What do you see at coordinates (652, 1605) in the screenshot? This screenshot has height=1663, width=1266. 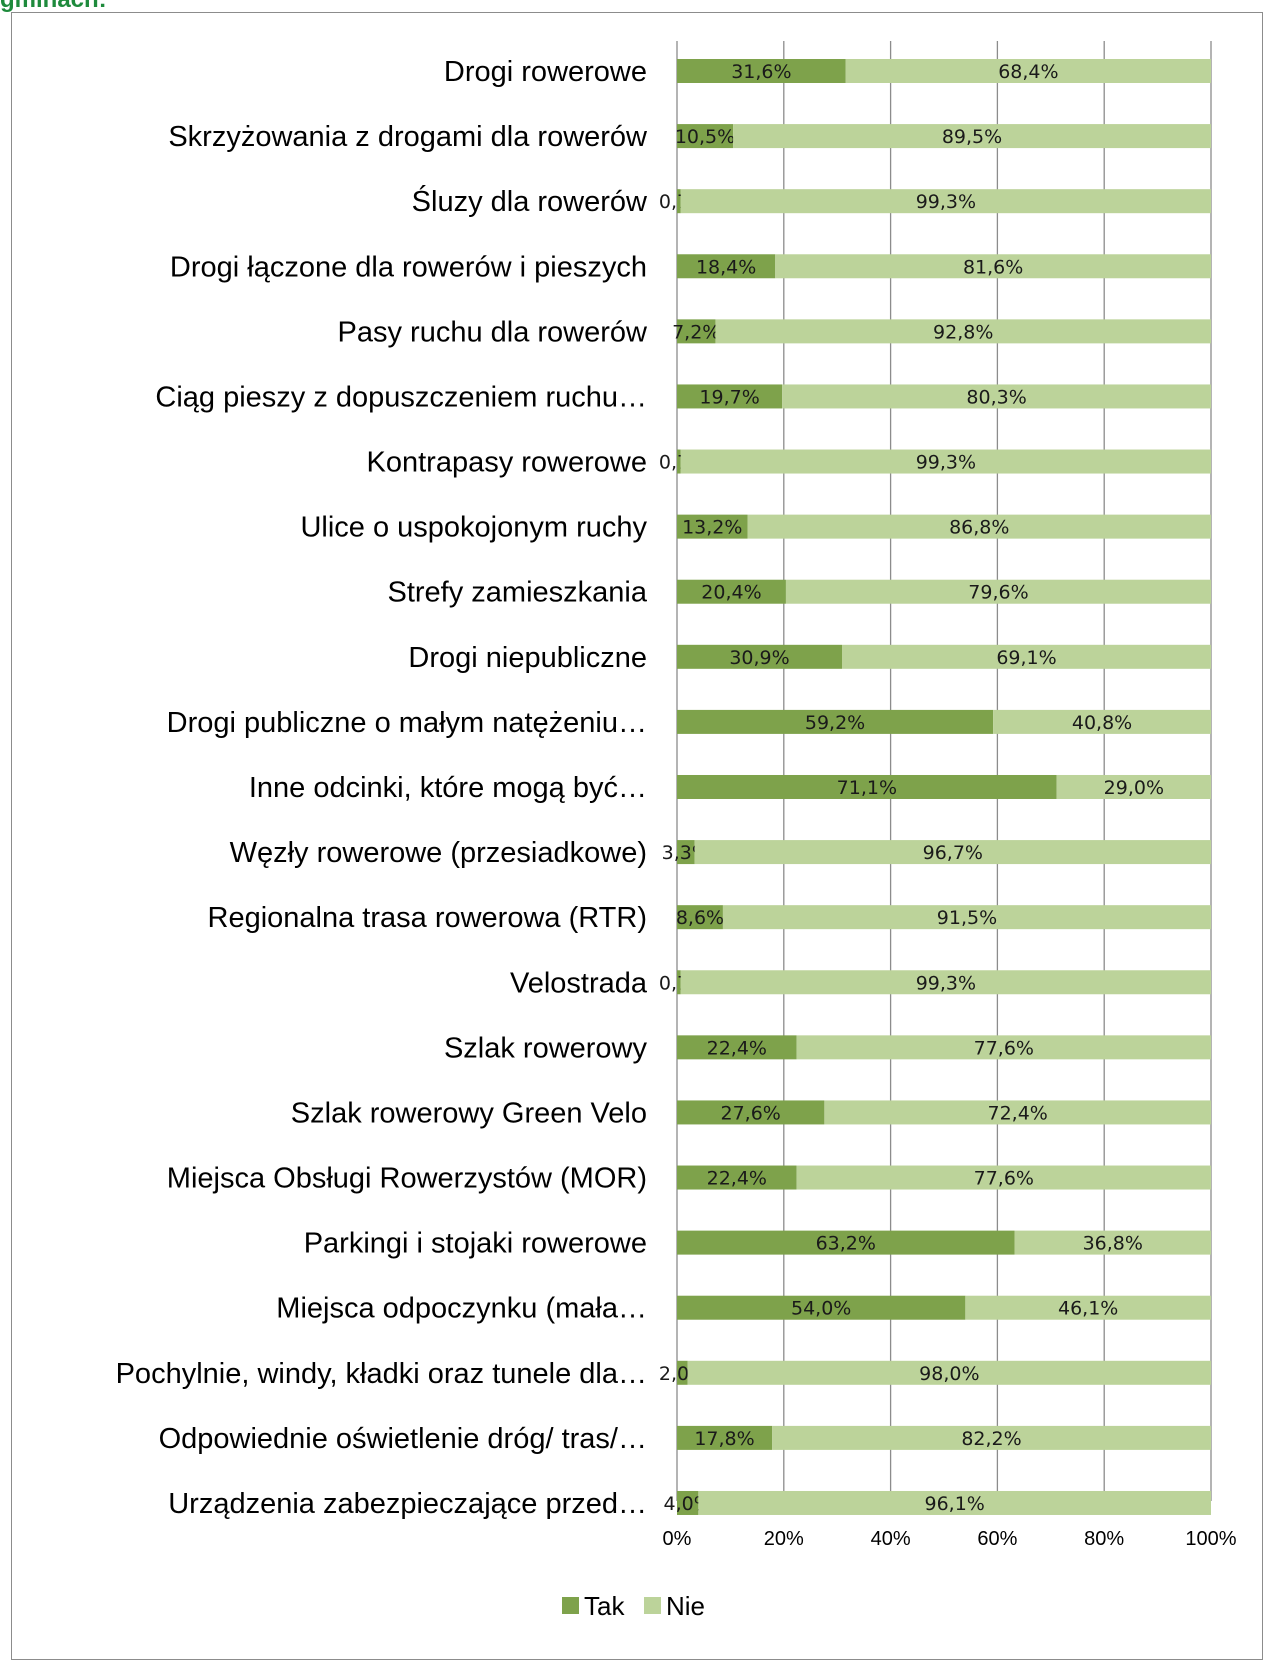 I see `legend-swatch-nie` at bounding box center [652, 1605].